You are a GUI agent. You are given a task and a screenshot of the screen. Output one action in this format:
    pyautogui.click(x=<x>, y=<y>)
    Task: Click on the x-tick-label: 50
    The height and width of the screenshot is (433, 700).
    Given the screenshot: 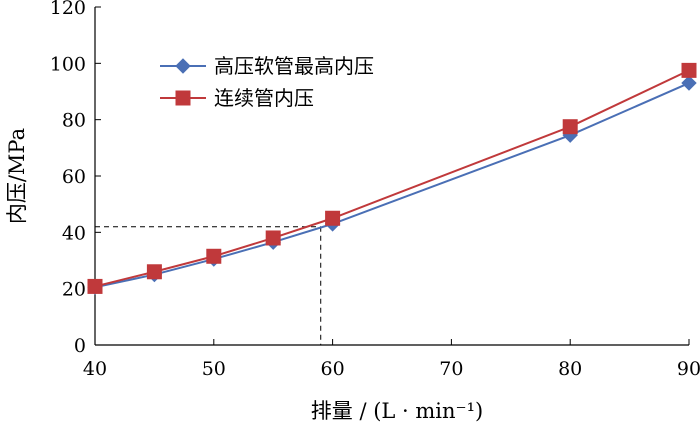 What is the action you would take?
    pyautogui.click(x=214, y=369)
    